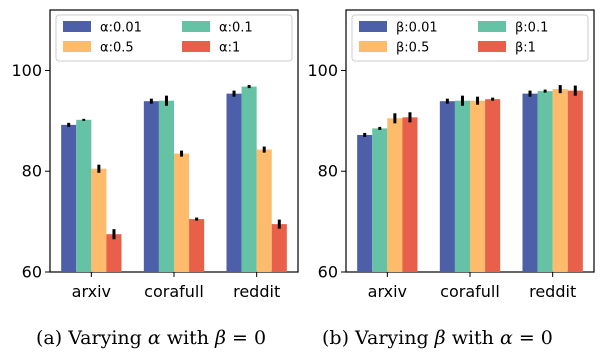 The width and height of the screenshot is (602, 358). Describe the element at coordinates (378, 338) in the screenshot. I see `caption-right-prefix: (b) Varying` at that location.